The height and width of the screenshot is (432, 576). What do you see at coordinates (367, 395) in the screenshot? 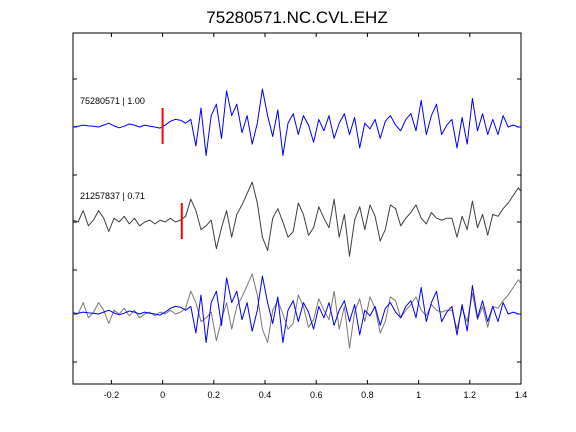
I see `x-tick-label: 0.8` at bounding box center [367, 395].